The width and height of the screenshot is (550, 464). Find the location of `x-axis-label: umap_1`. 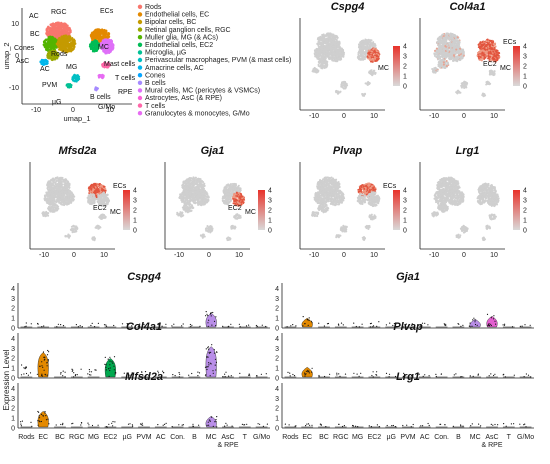

x-axis-label: umap_1 is located at coordinates (76, 118).